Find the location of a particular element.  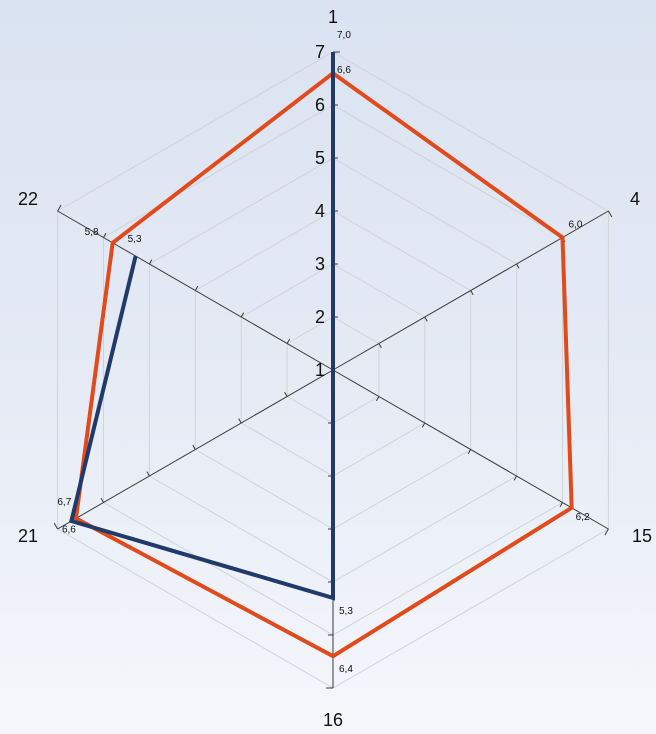

scale-tick-label: 3 is located at coordinates (320, 264).